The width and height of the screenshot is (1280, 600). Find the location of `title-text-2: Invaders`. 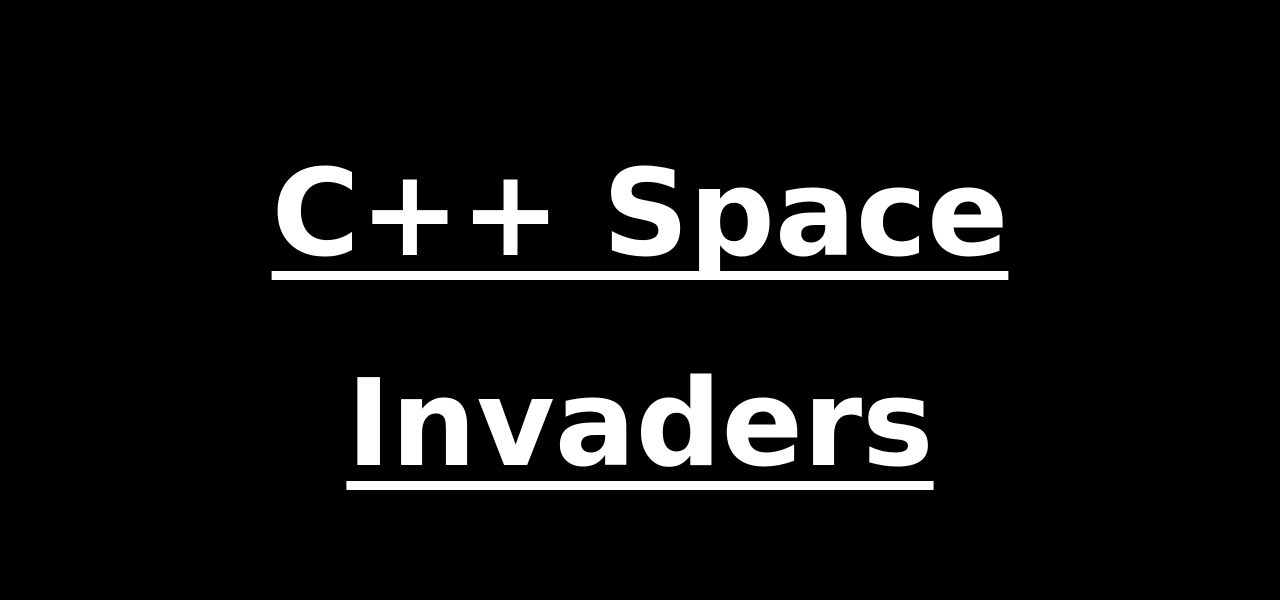

title-text-2: Invaders is located at coordinates (640, 424).